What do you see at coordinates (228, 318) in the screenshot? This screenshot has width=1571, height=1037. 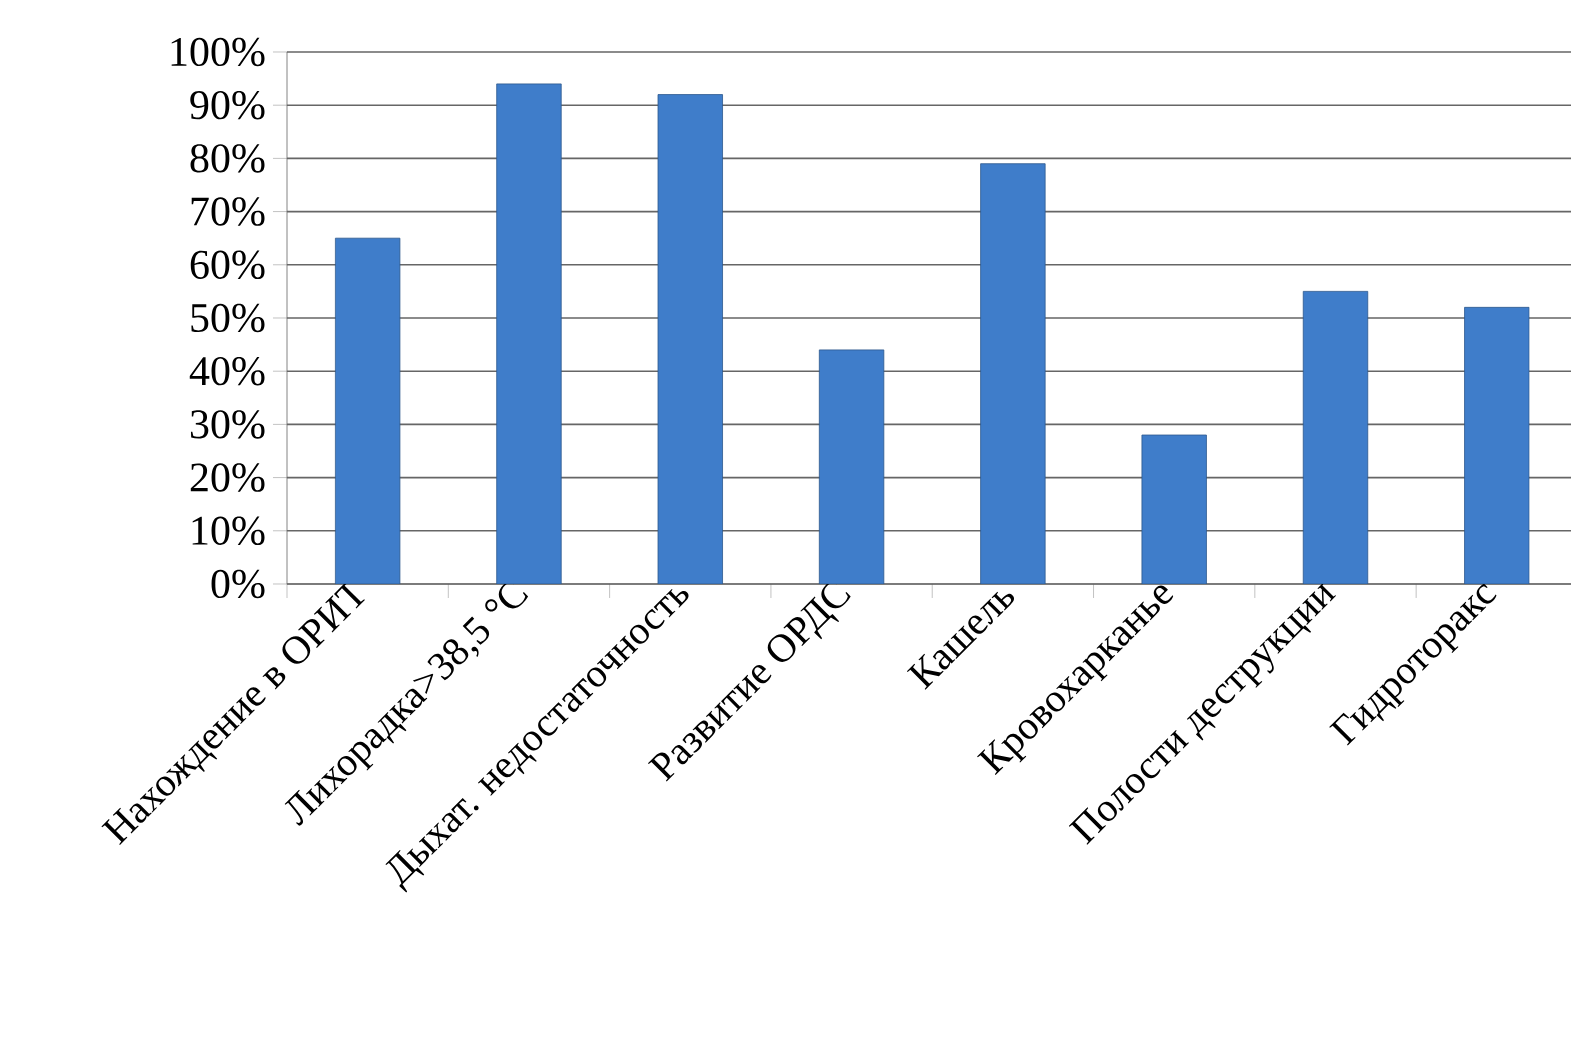 I see `y-tick-label: 50%` at bounding box center [228, 318].